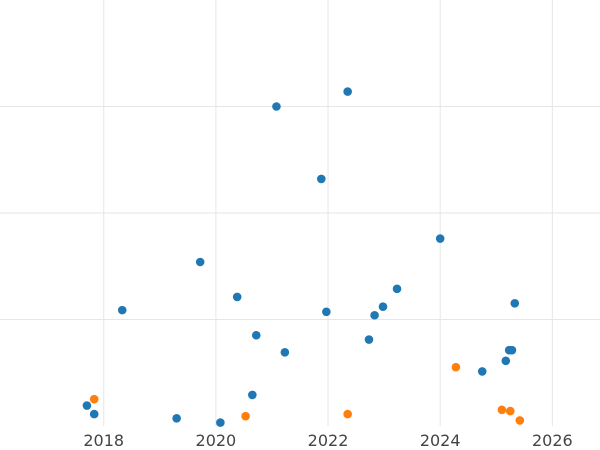  Describe the element at coordinates (216, 440) in the screenshot. I see `x-tick-label: 2020` at that location.